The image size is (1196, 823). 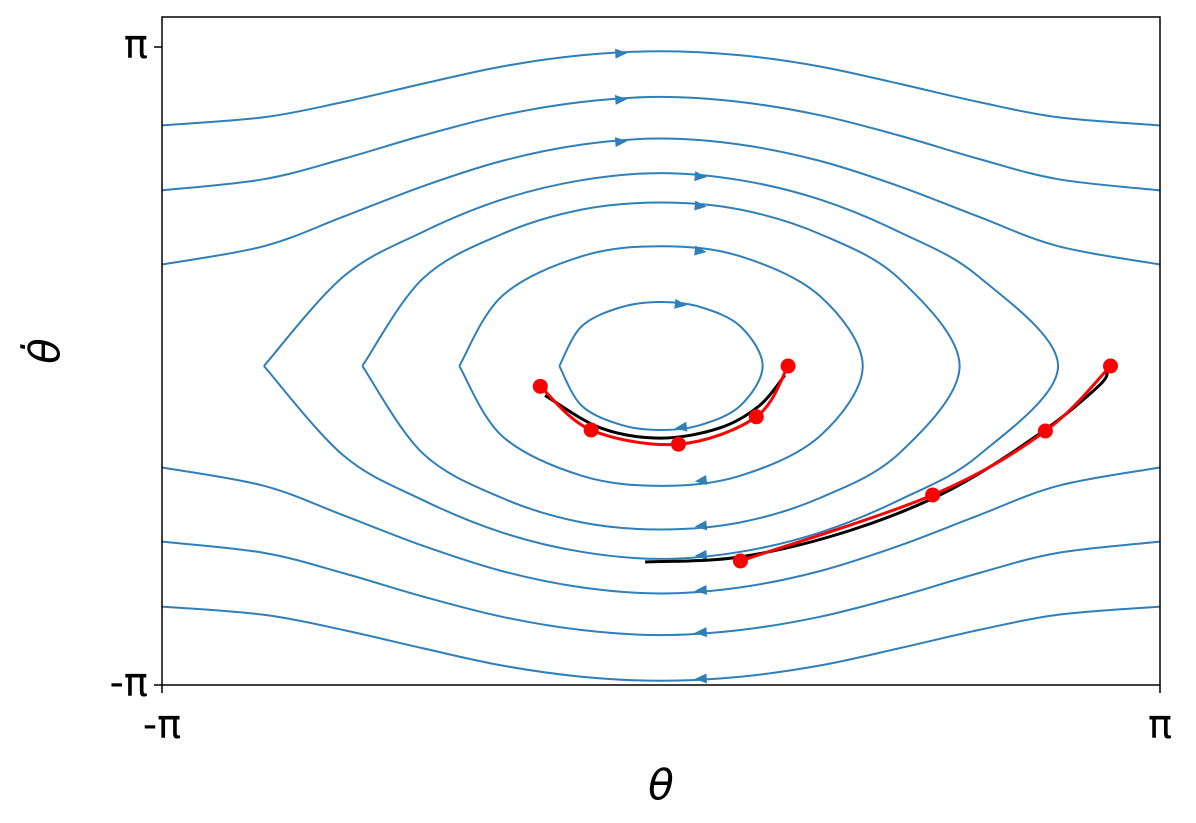 What do you see at coordinates (136, 45) in the screenshot?
I see `y-tick-label: π` at bounding box center [136, 45].